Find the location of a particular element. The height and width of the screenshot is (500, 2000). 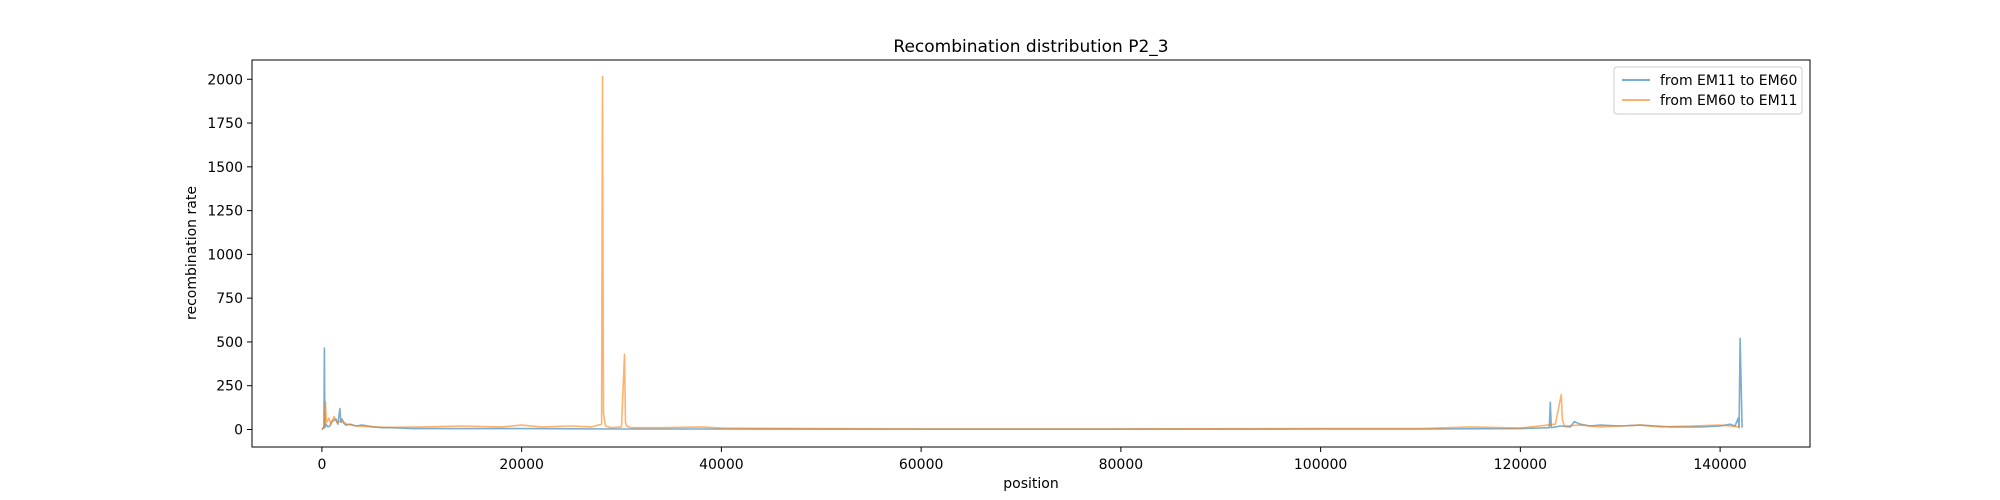

chart-title: Recombination distribution P2_3 is located at coordinates (1030, 47).